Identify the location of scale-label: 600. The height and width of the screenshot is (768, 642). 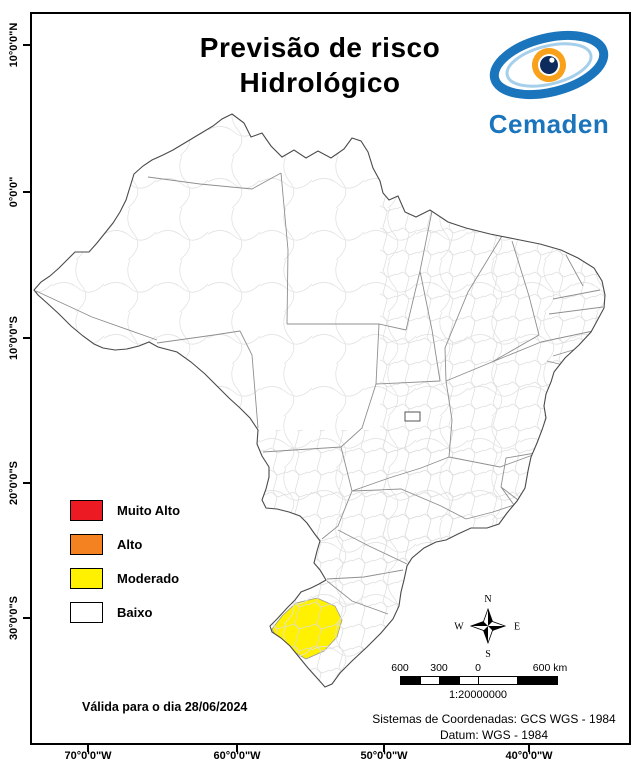
(400, 668).